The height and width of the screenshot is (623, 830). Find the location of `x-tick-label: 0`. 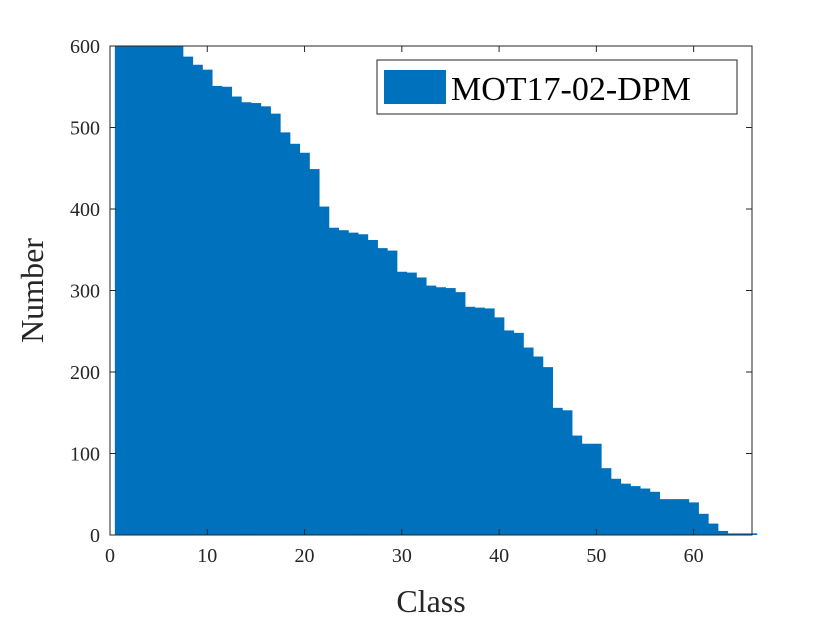

x-tick-label: 0 is located at coordinates (110, 556).